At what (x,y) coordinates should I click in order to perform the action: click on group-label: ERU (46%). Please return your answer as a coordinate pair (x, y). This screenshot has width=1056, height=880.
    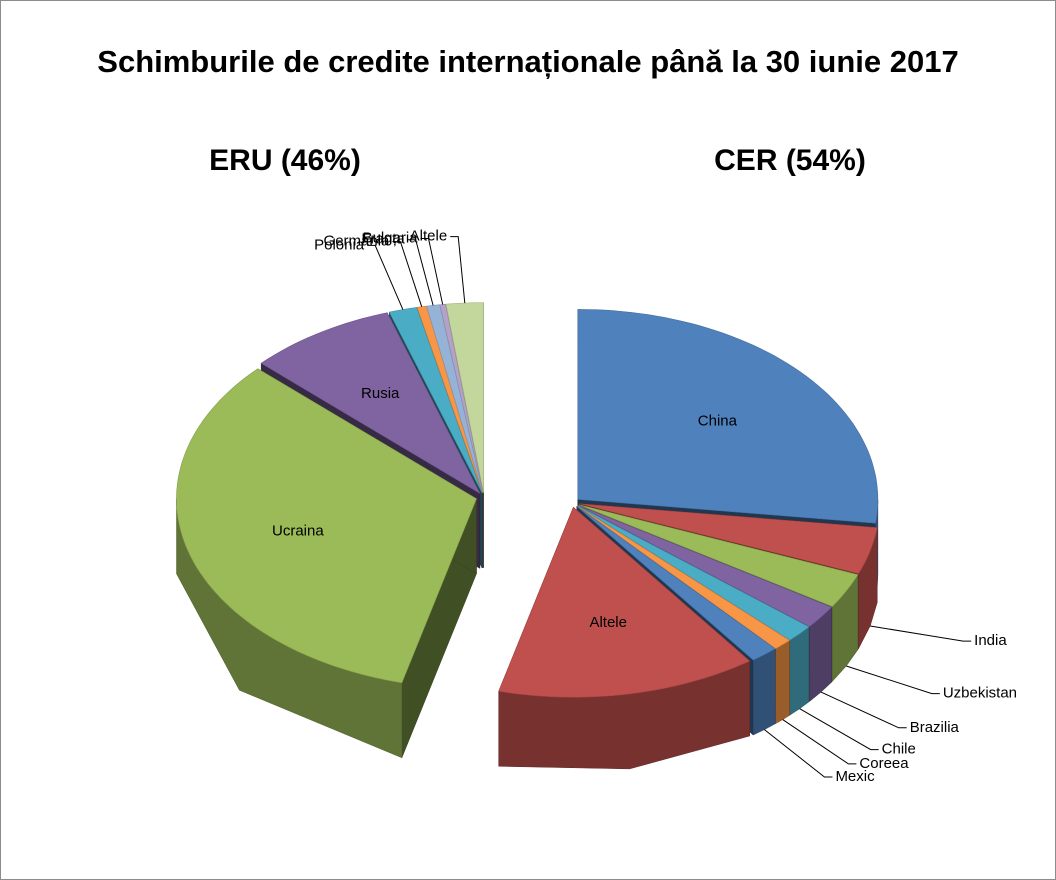
    Looking at the image, I should click on (285, 160).